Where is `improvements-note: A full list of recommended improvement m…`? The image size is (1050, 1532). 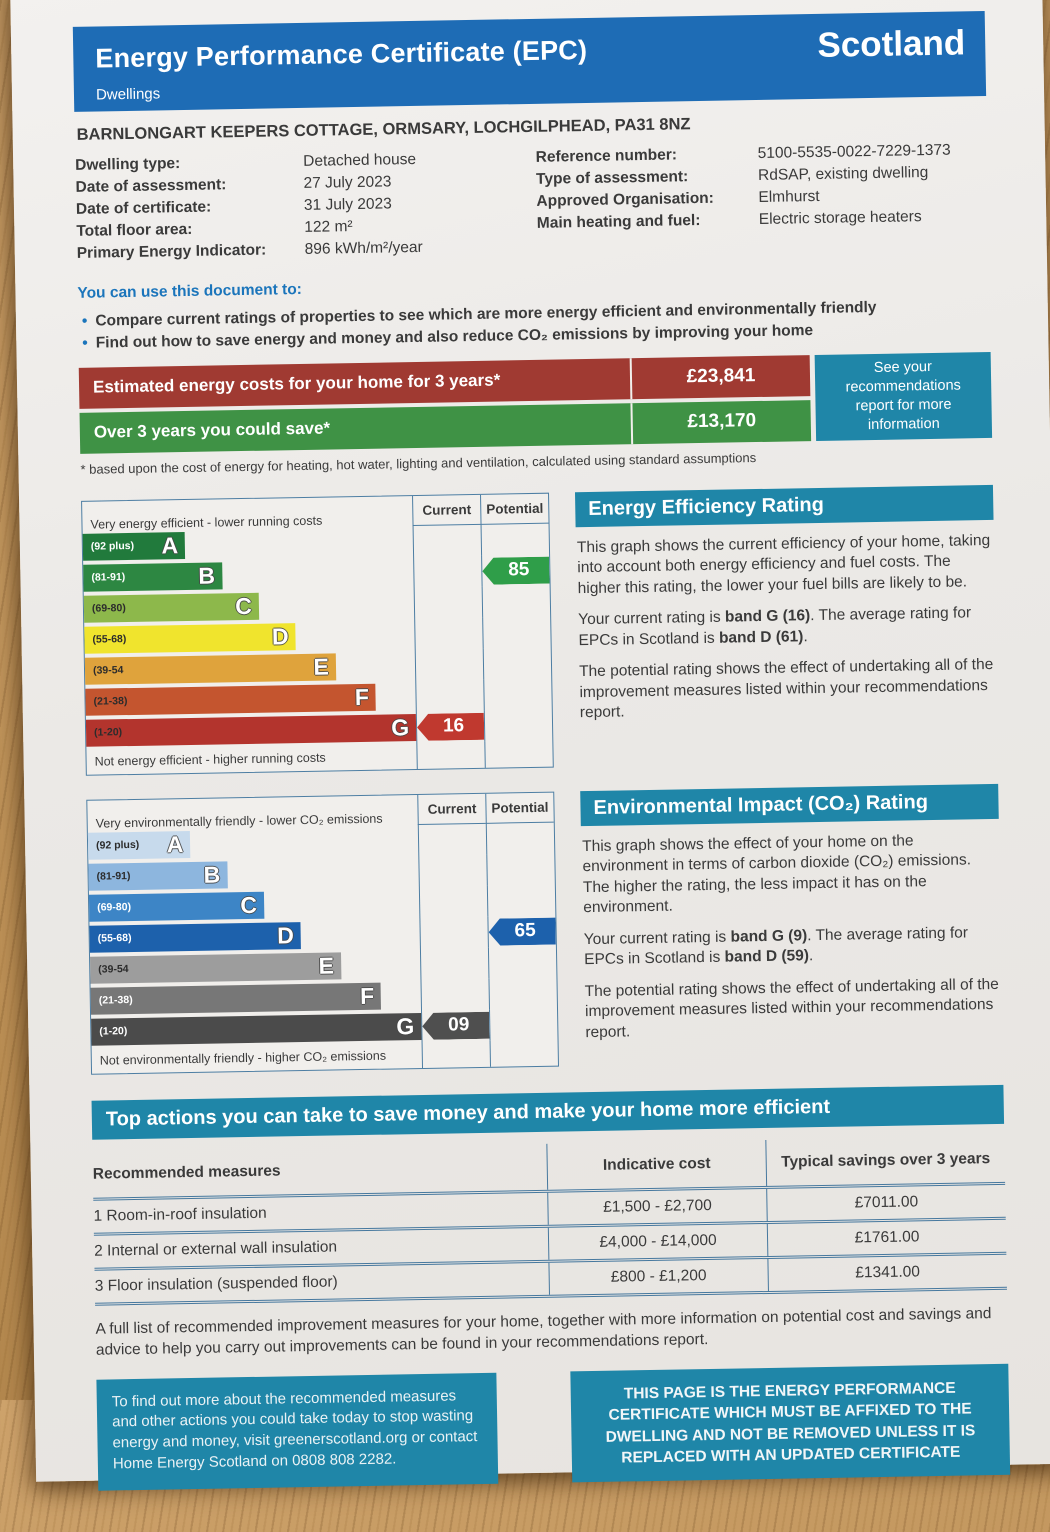 improvements-note: A full list of recommended improvement m… is located at coordinates (543, 1332).